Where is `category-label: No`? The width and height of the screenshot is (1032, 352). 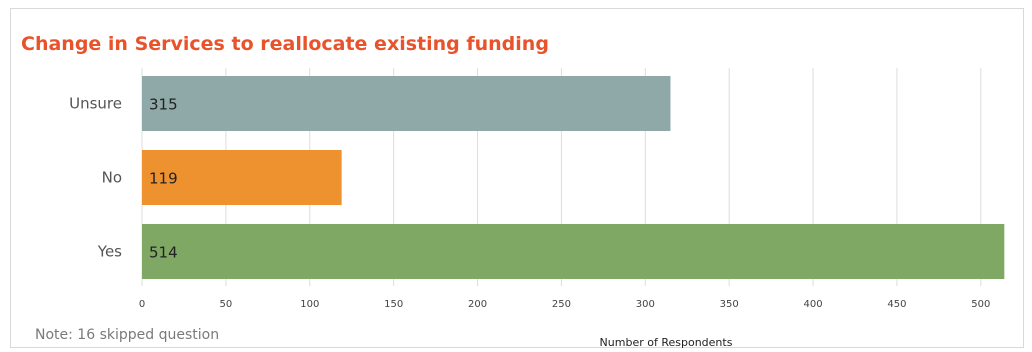
category-label: No is located at coordinates (112, 178).